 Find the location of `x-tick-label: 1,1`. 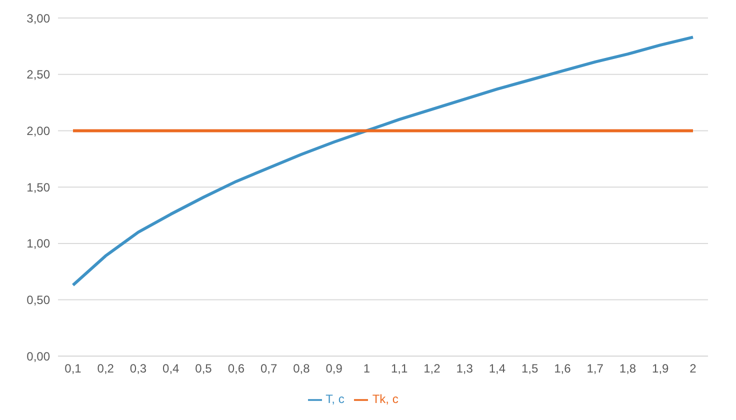

x-tick-label: 1,1 is located at coordinates (399, 369).